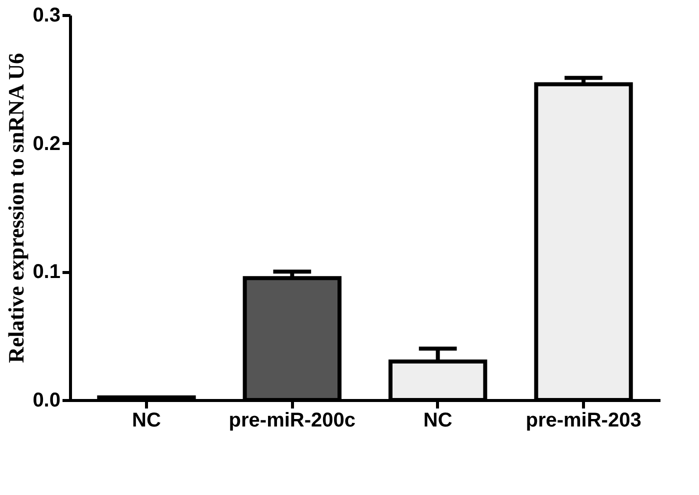 The width and height of the screenshot is (699, 495). What do you see at coordinates (16, 208) in the screenshot?
I see `y-axis-title: Relative expression to snRNA U6` at bounding box center [16, 208].